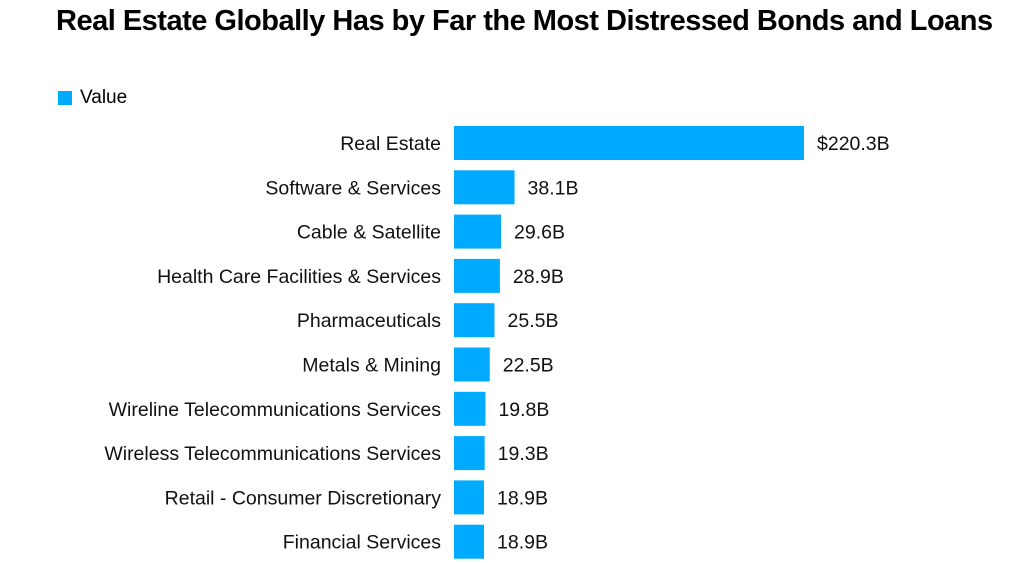  I want to click on data-label: 38.1B, so click(553, 188).